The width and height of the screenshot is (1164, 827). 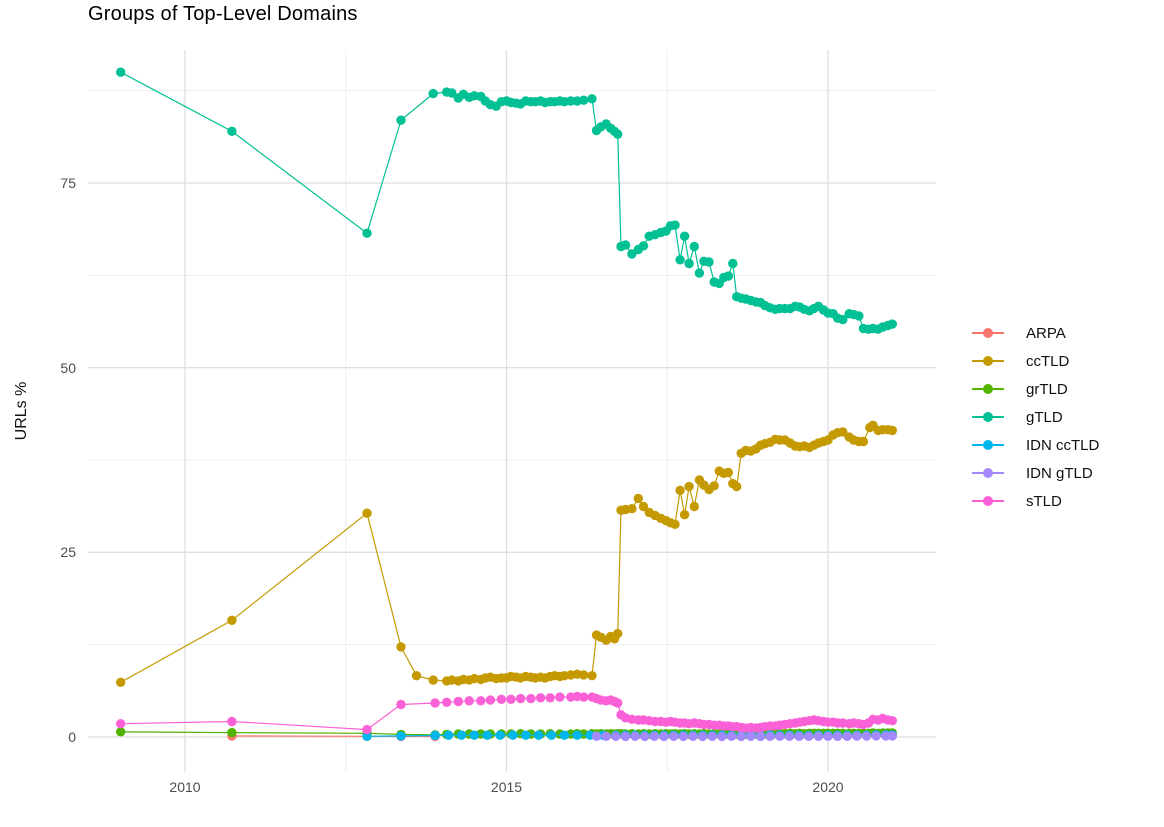 I want to click on legend-item-ccTLD: ccTLD, so click(x=1035, y=361).